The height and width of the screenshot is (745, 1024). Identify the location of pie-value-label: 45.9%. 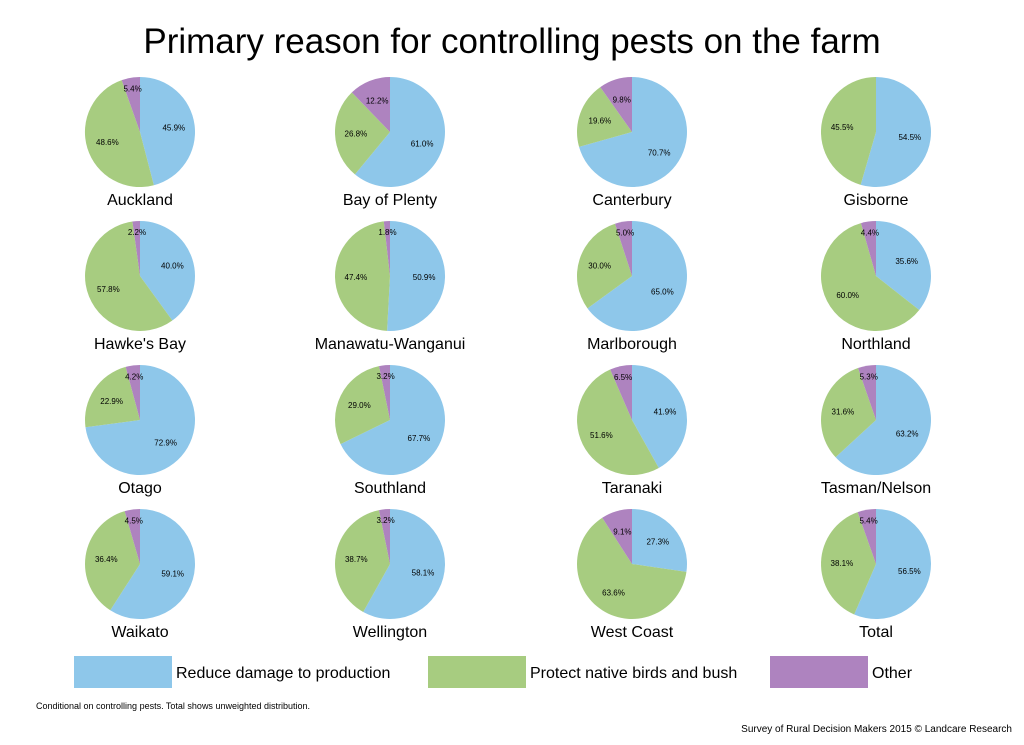
(173, 128).